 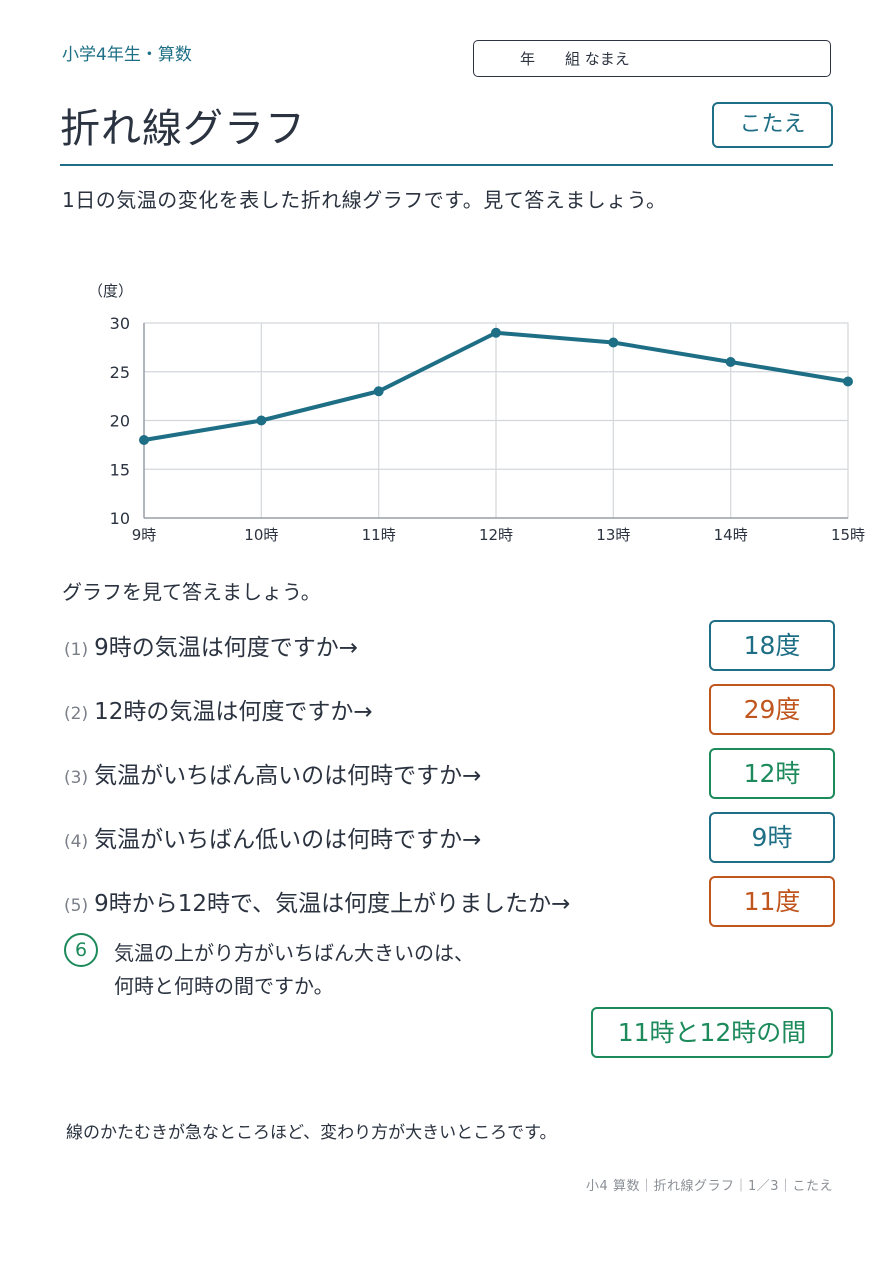 What do you see at coordinates (76, 778) in the screenshot?
I see `question-number: (3)` at bounding box center [76, 778].